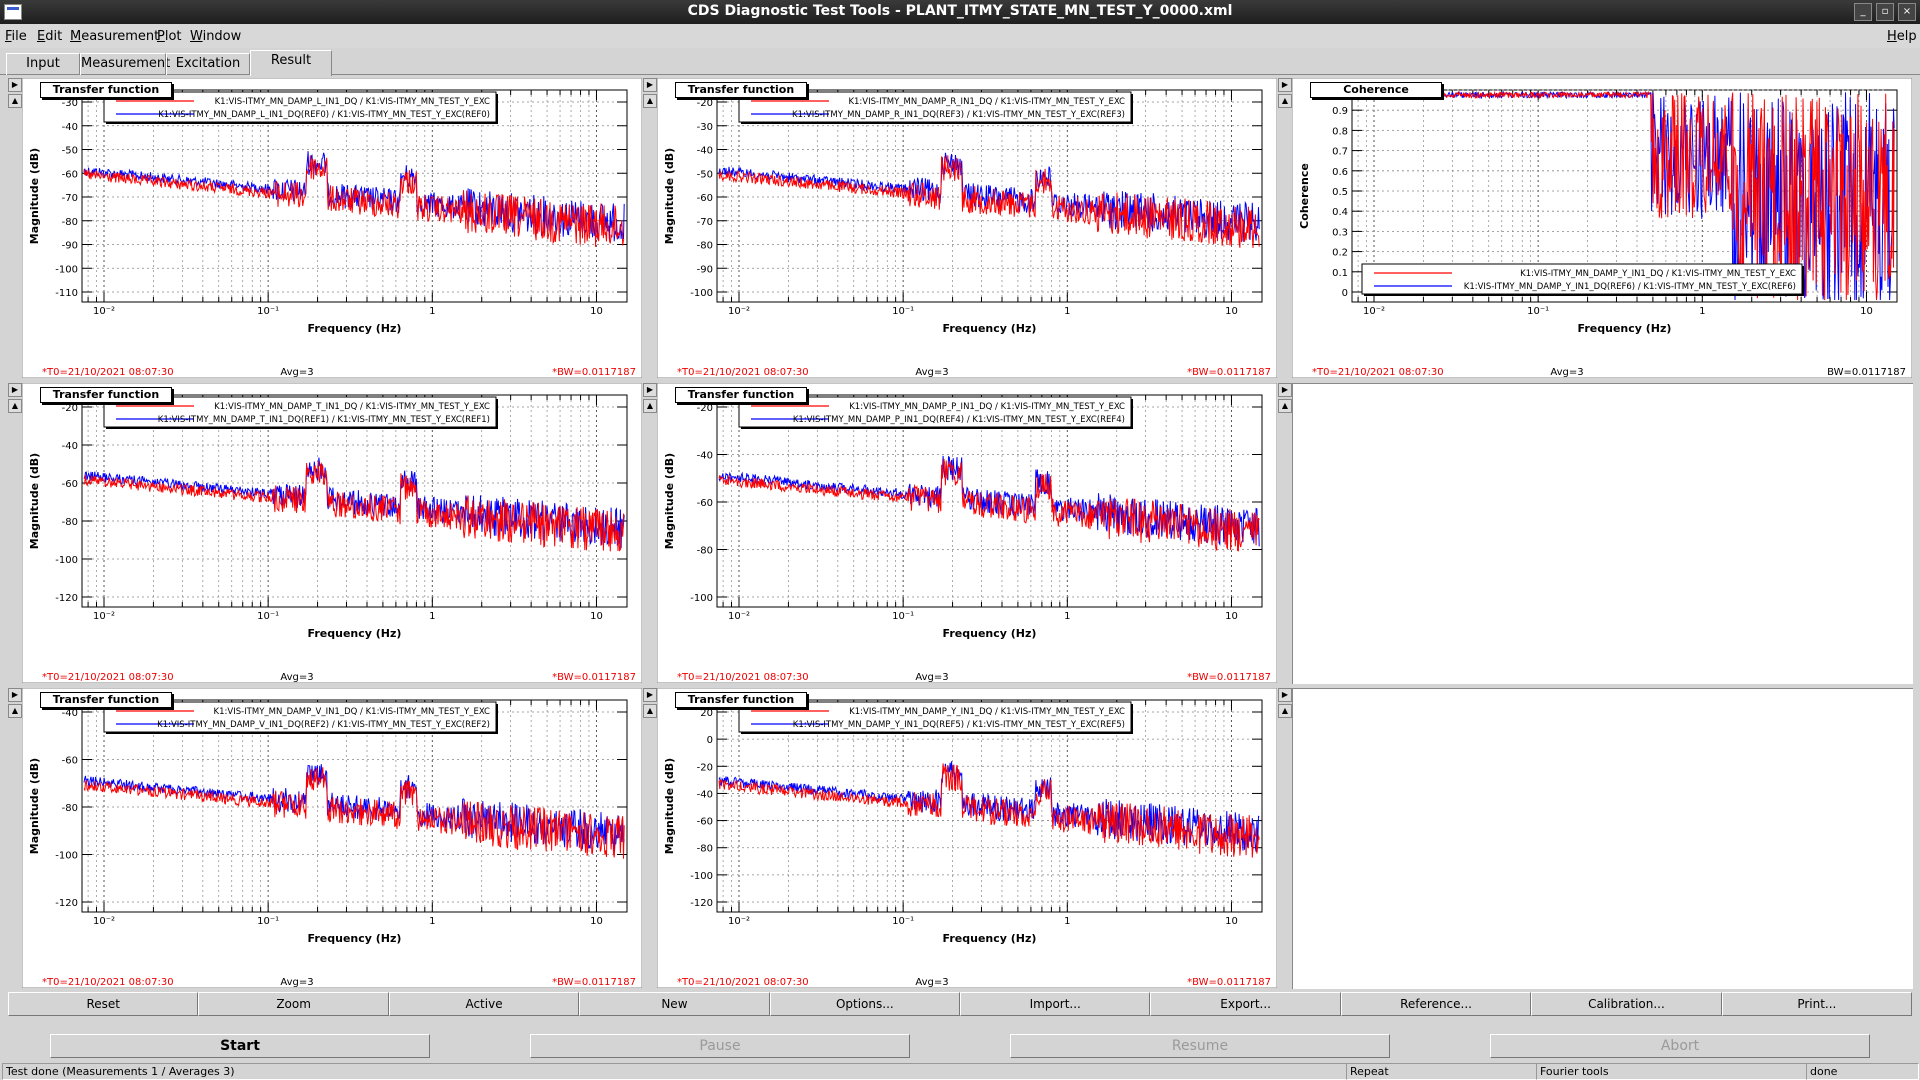  Describe the element at coordinates (720, 1046) in the screenshot. I see `pause-button: Pause` at that location.